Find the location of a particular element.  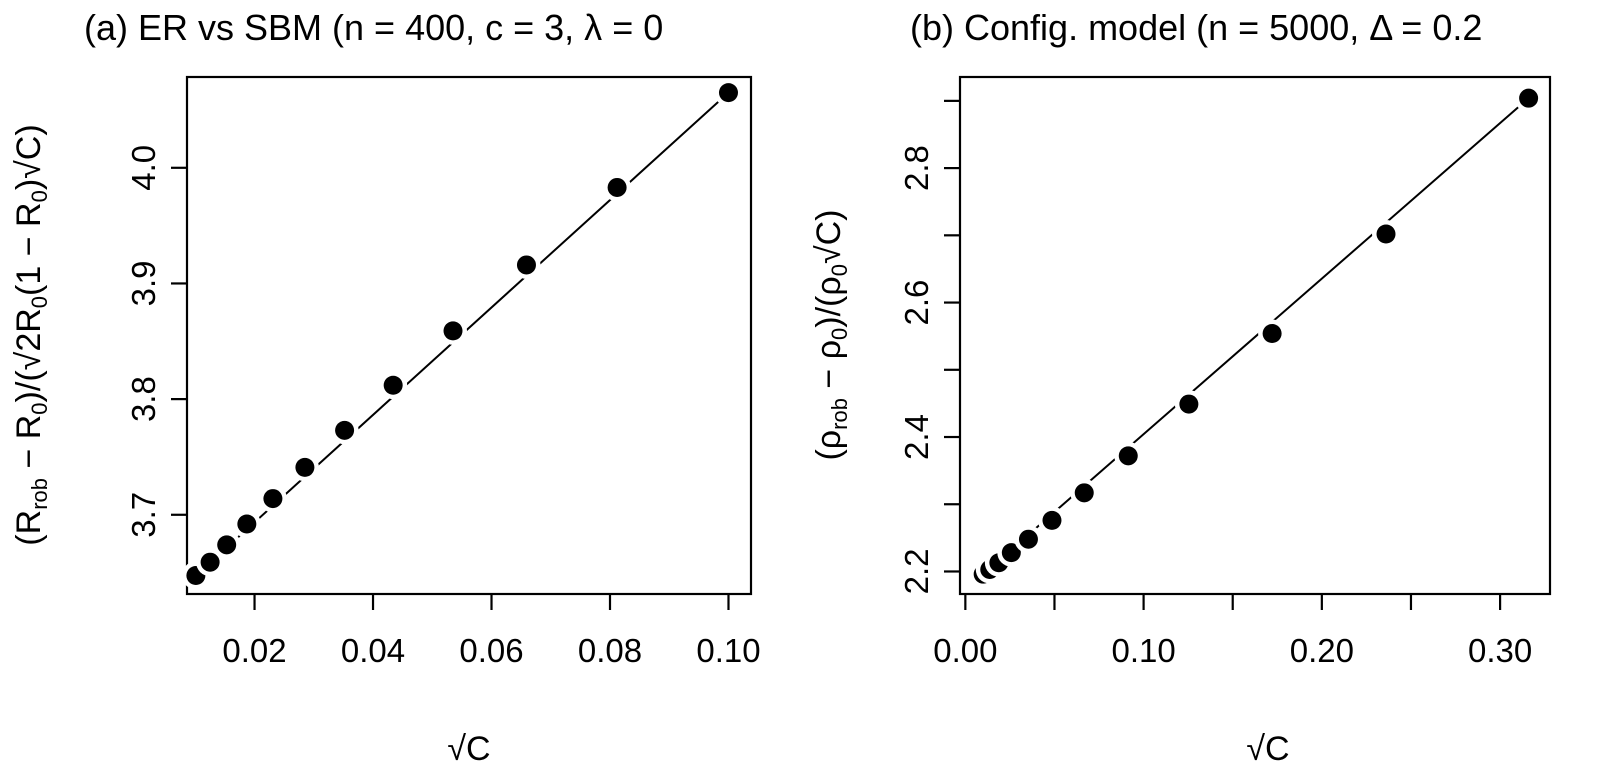

b-y-tick-label: 2.2 is located at coordinates (916, 572).